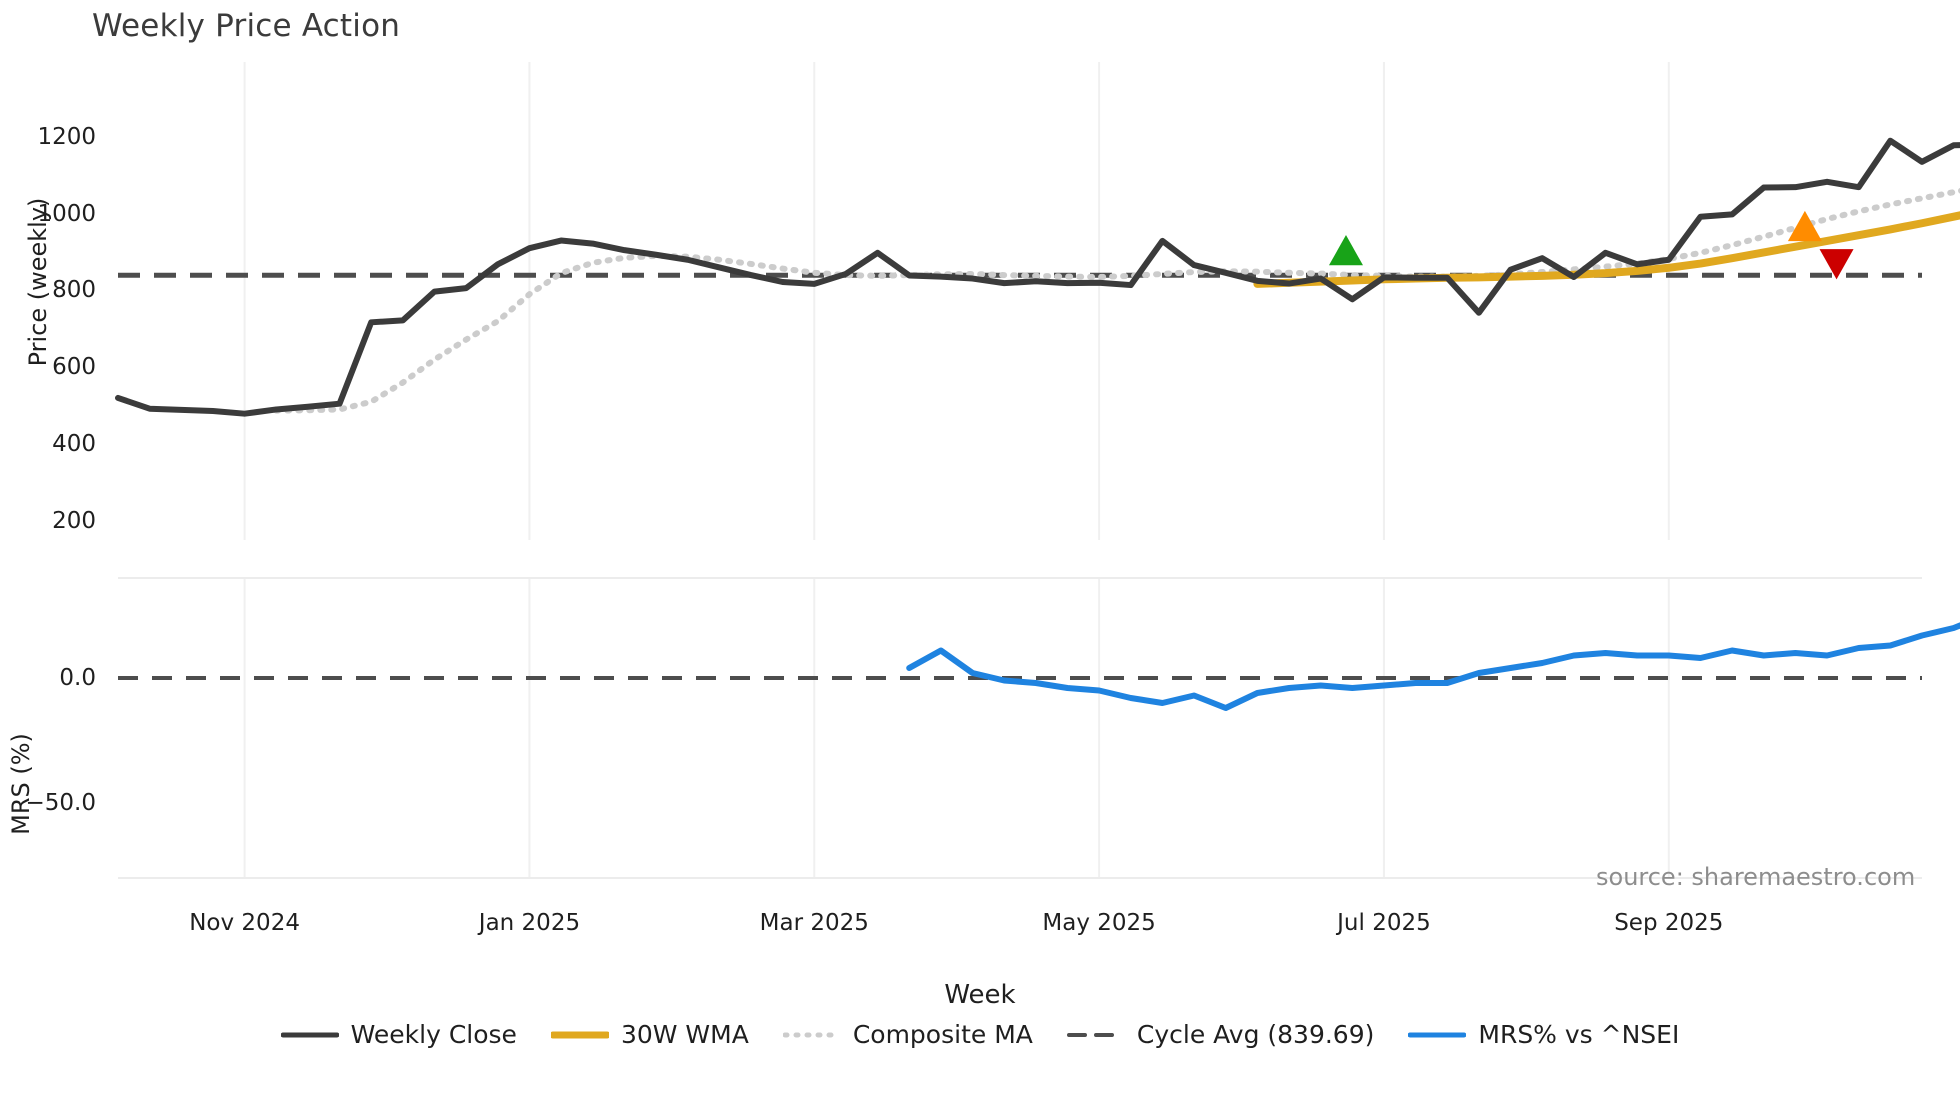 This screenshot has height=1102, width=1960. What do you see at coordinates (814, 923) in the screenshot?
I see `x-tick-label: Mar 2025` at bounding box center [814, 923].